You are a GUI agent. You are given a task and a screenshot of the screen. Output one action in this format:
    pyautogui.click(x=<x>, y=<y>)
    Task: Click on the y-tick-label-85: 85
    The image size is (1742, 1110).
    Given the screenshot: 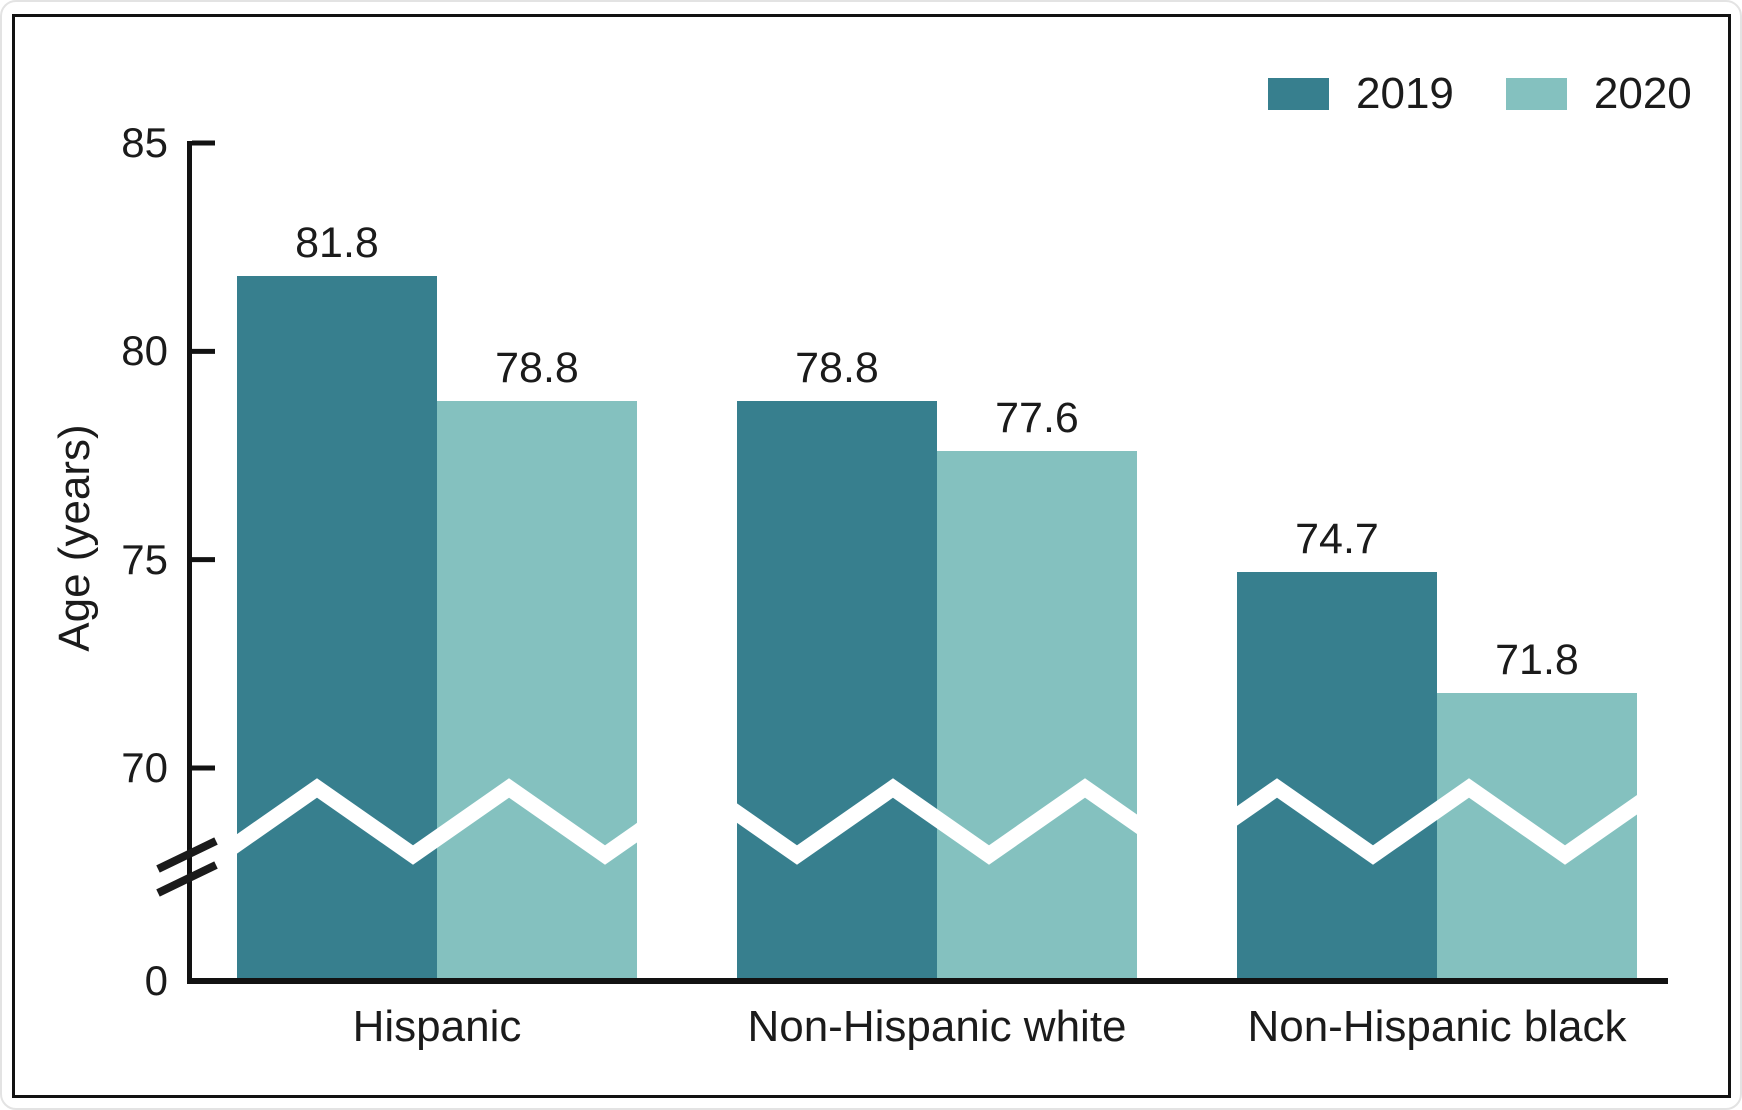 What is the action you would take?
    pyautogui.click(x=144, y=142)
    